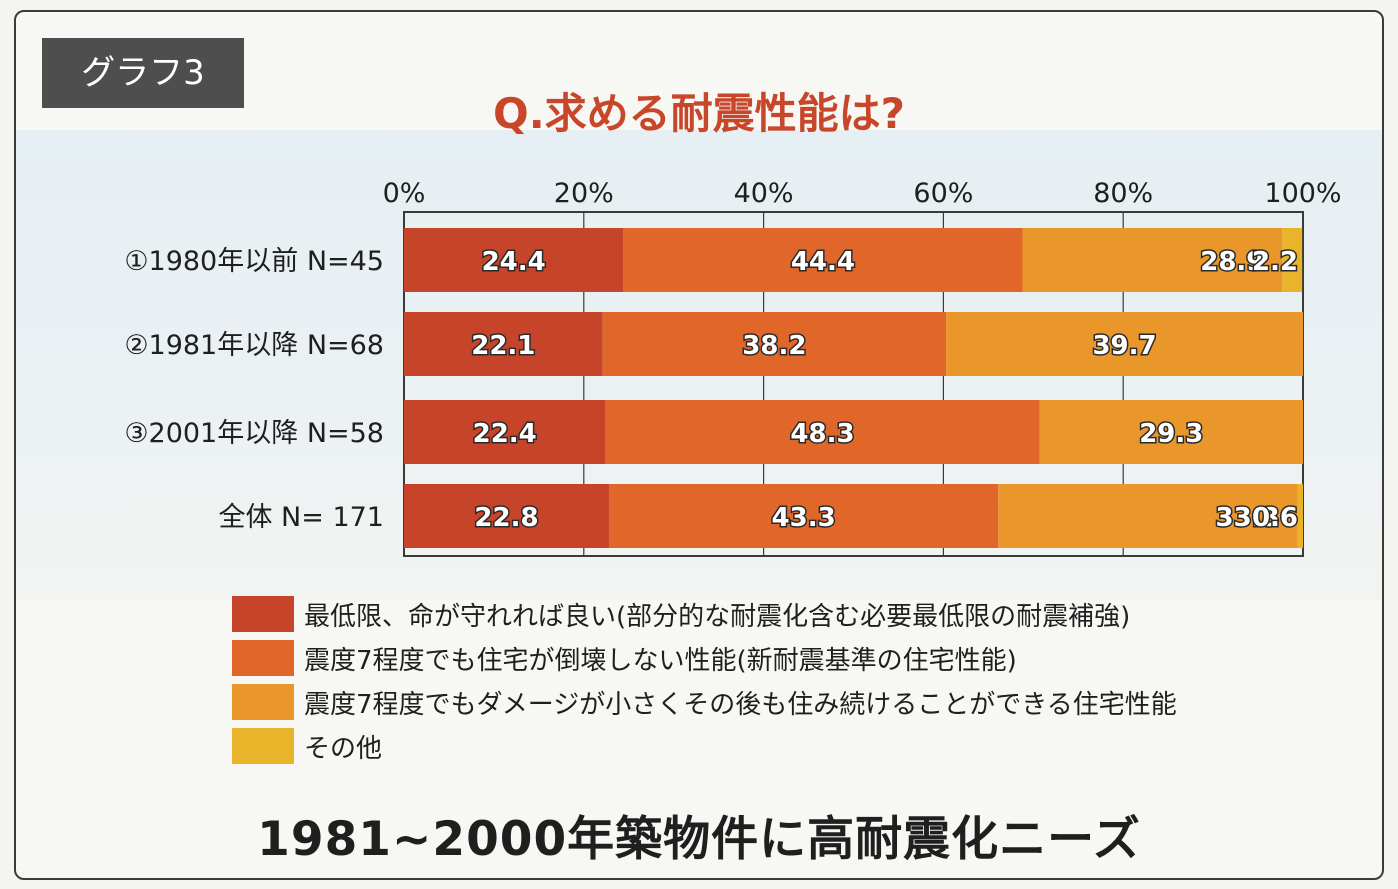 This screenshot has width=1398, height=889. Describe the element at coordinates (584, 193) in the screenshot. I see `x-tick-label: 20%` at that location.